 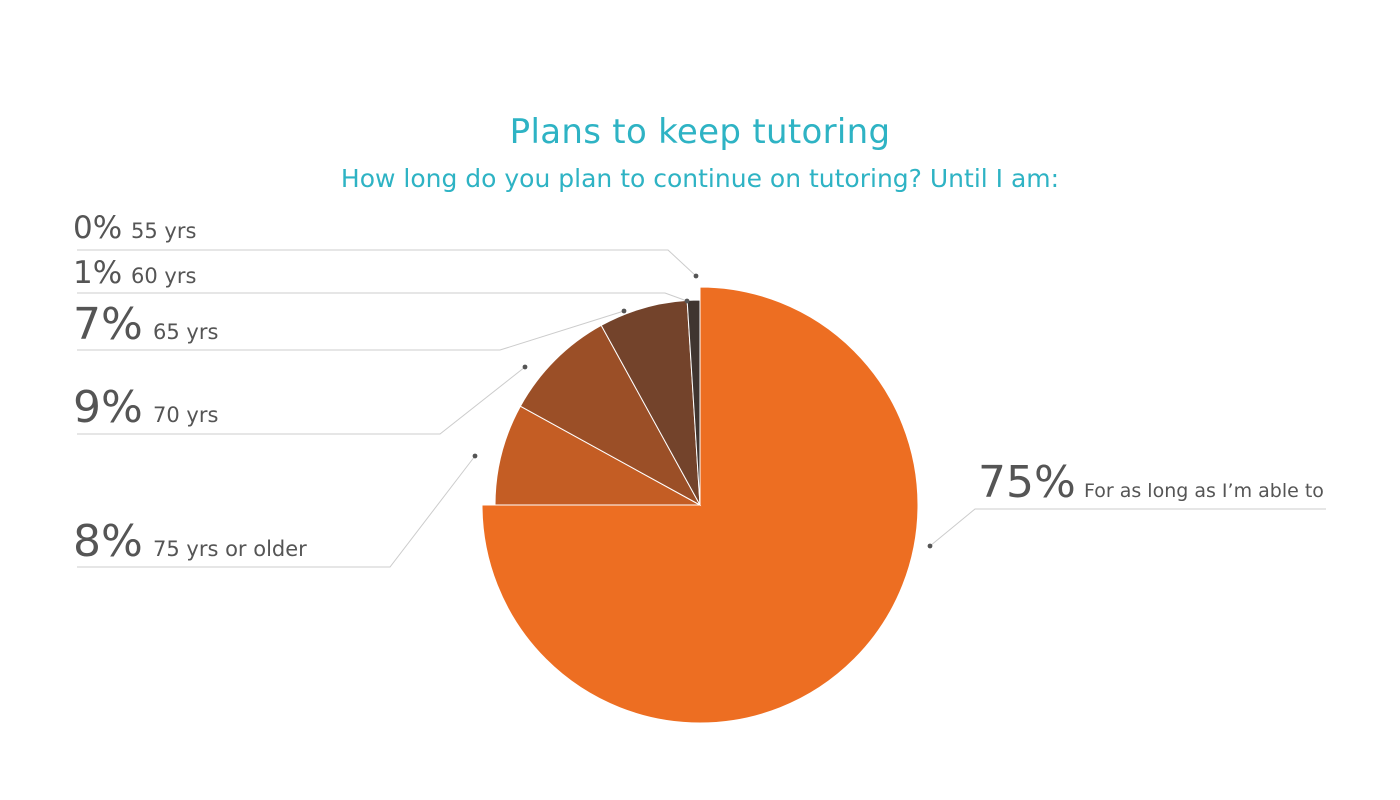 What do you see at coordinates (230, 549) in the screenshot?
I see `slice-name-label: 75 yrs or older` at bounding box center [230, 549].